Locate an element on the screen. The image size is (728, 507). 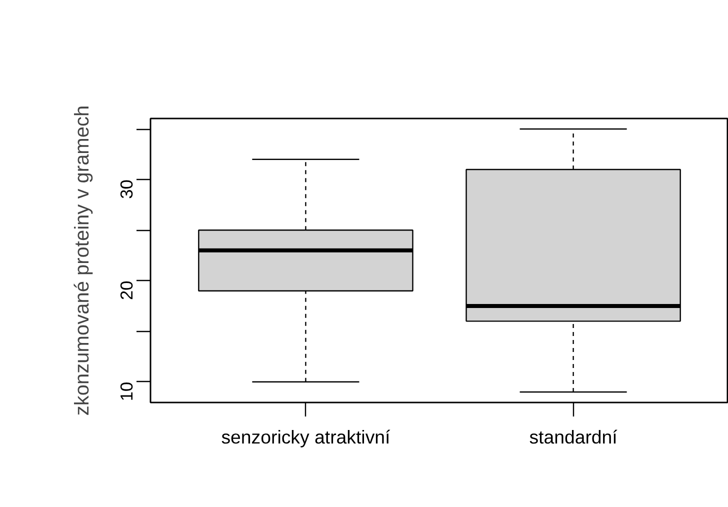
y-tick-label: 20 is located at coordinates (126, 290).